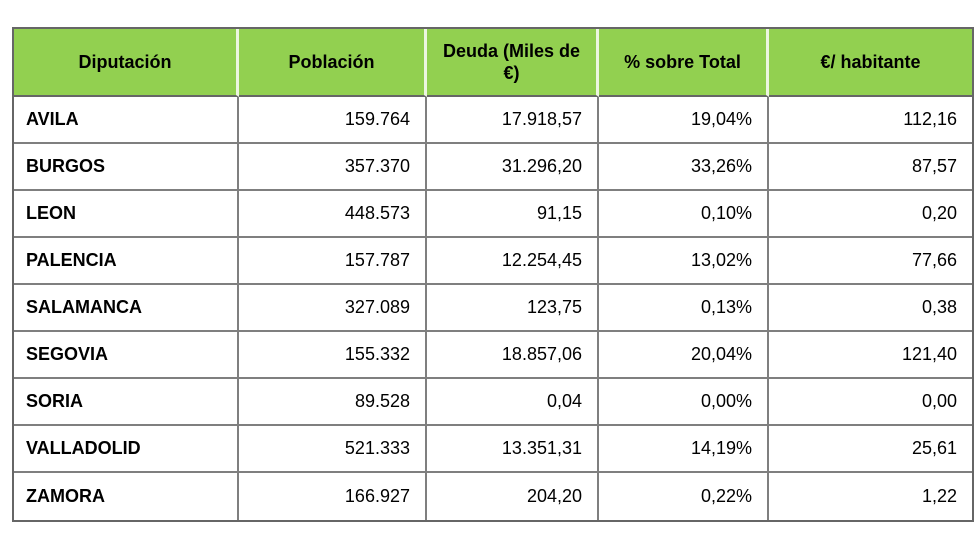 This screenshot has width=980, height=550. I want to click on table-row: ZAMORA 166.927 204,20 0,22% 1,22, so click(493, 496).